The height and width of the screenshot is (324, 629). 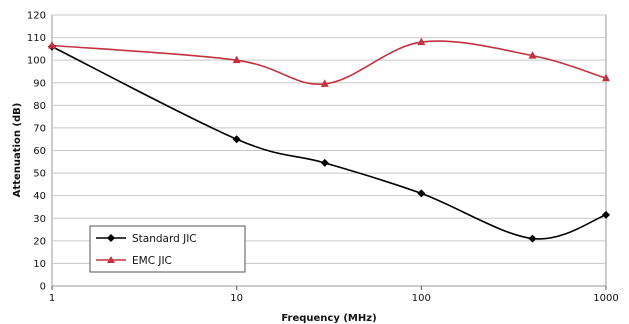 What do you see at coordinates (39, 264) in the screenshot?
I see `y-tick-label: 10` at bounding box center [39, 264].